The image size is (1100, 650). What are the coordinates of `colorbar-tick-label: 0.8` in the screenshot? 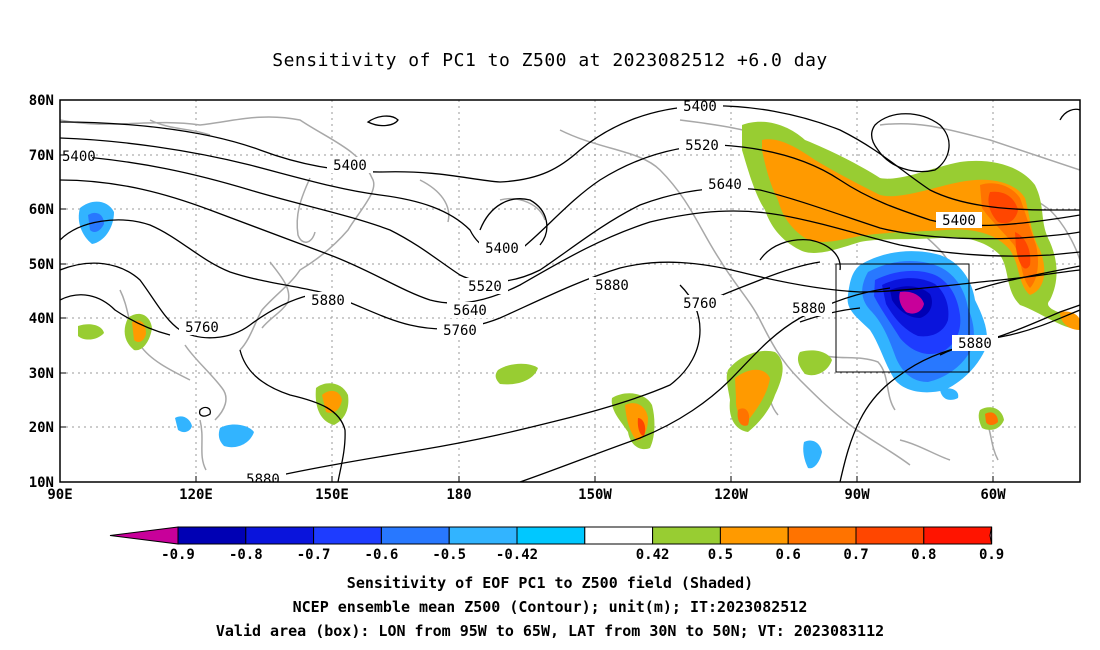 It's located at (923, 555).